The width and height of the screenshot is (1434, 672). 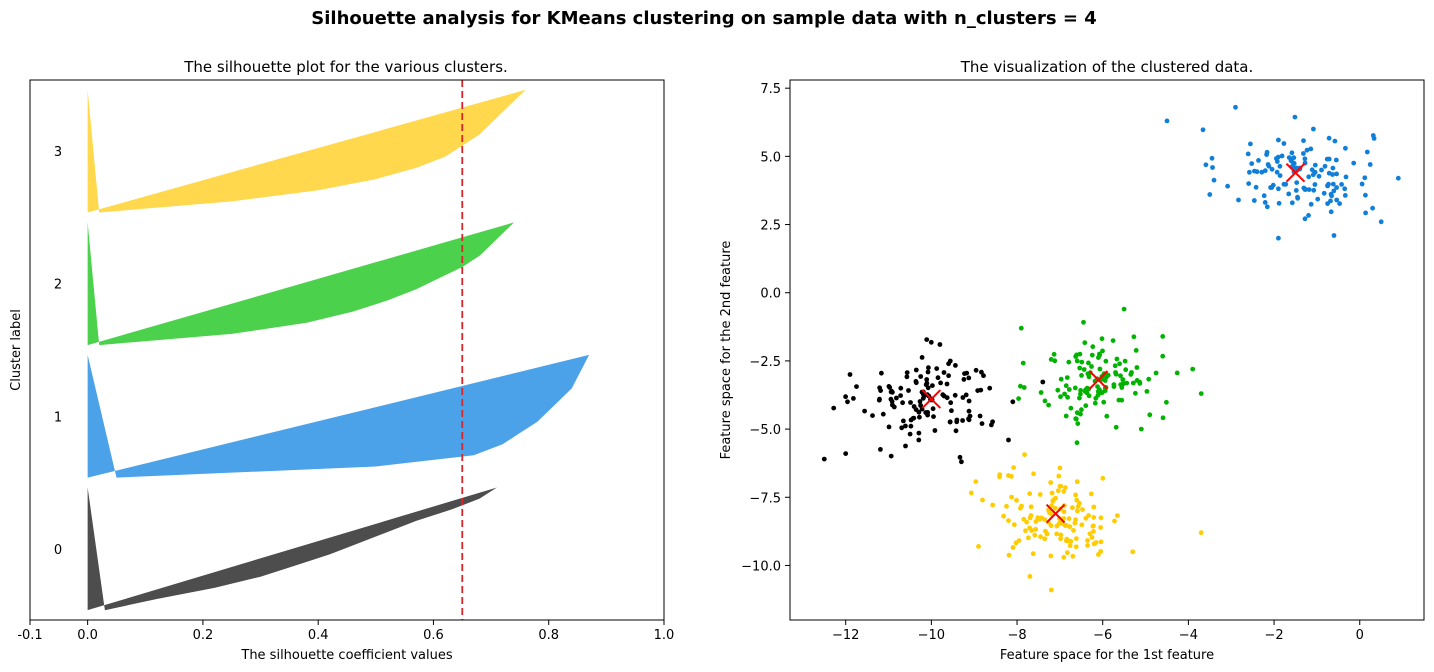 I want to click on x-tick-label: −4, so click(x=1188, y=635).